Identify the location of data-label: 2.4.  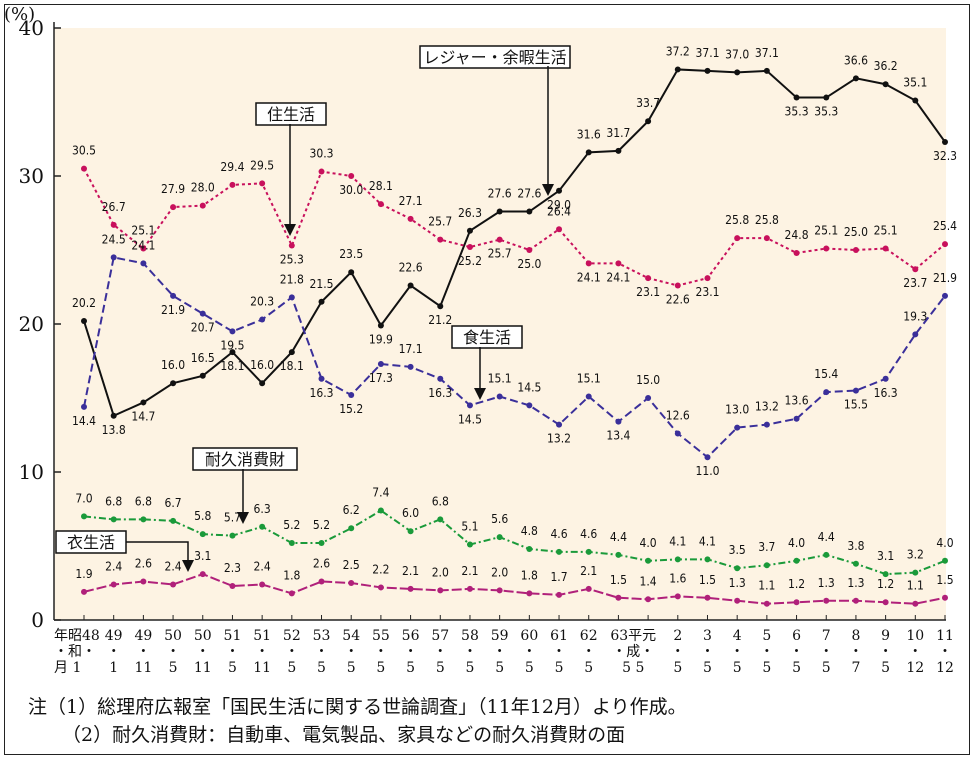
(172, 566).